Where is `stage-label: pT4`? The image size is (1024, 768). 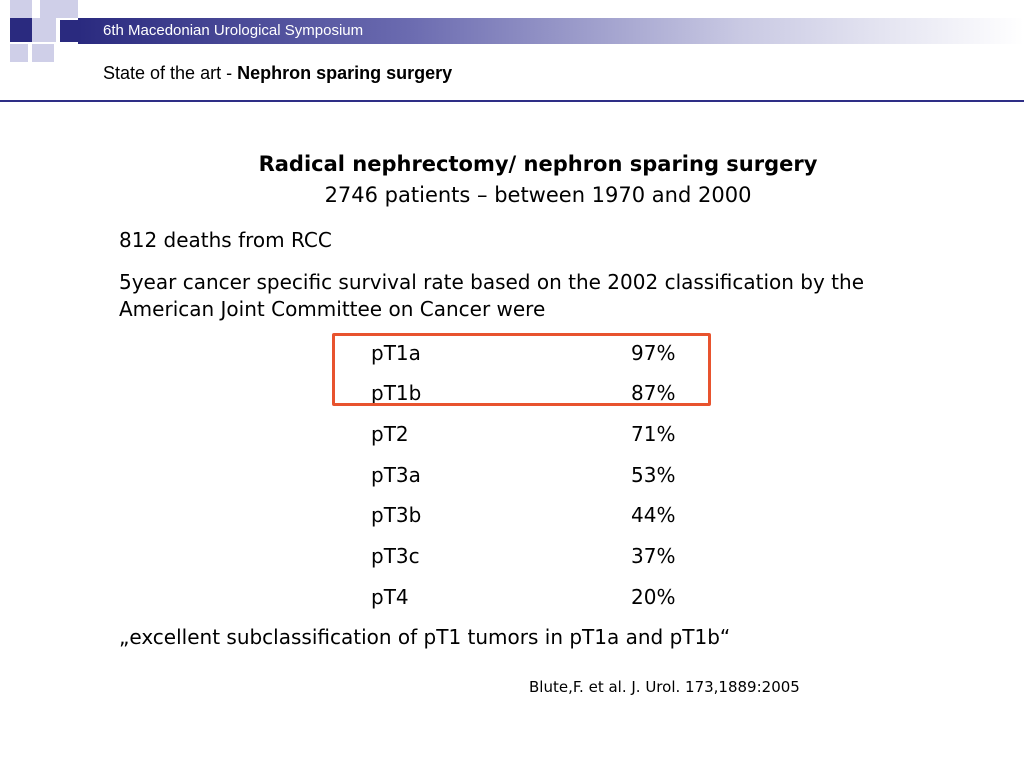
stage-label: pT4 is located at coordinates (390, 597).